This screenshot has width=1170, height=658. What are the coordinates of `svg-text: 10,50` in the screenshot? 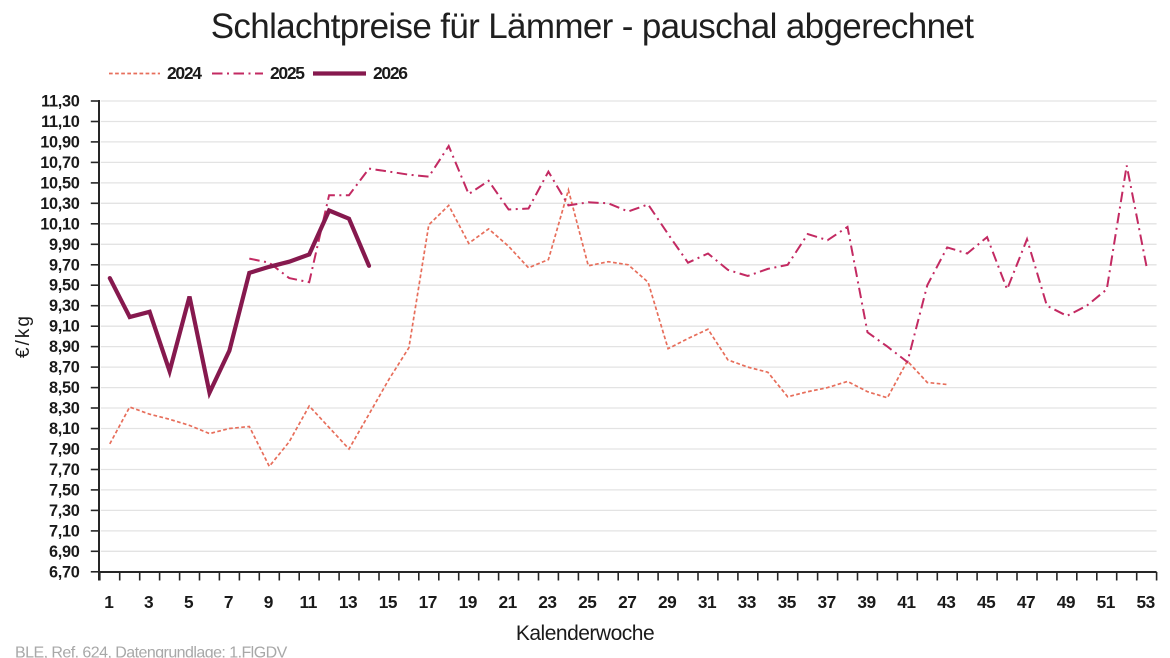 It's located at (59, 183).